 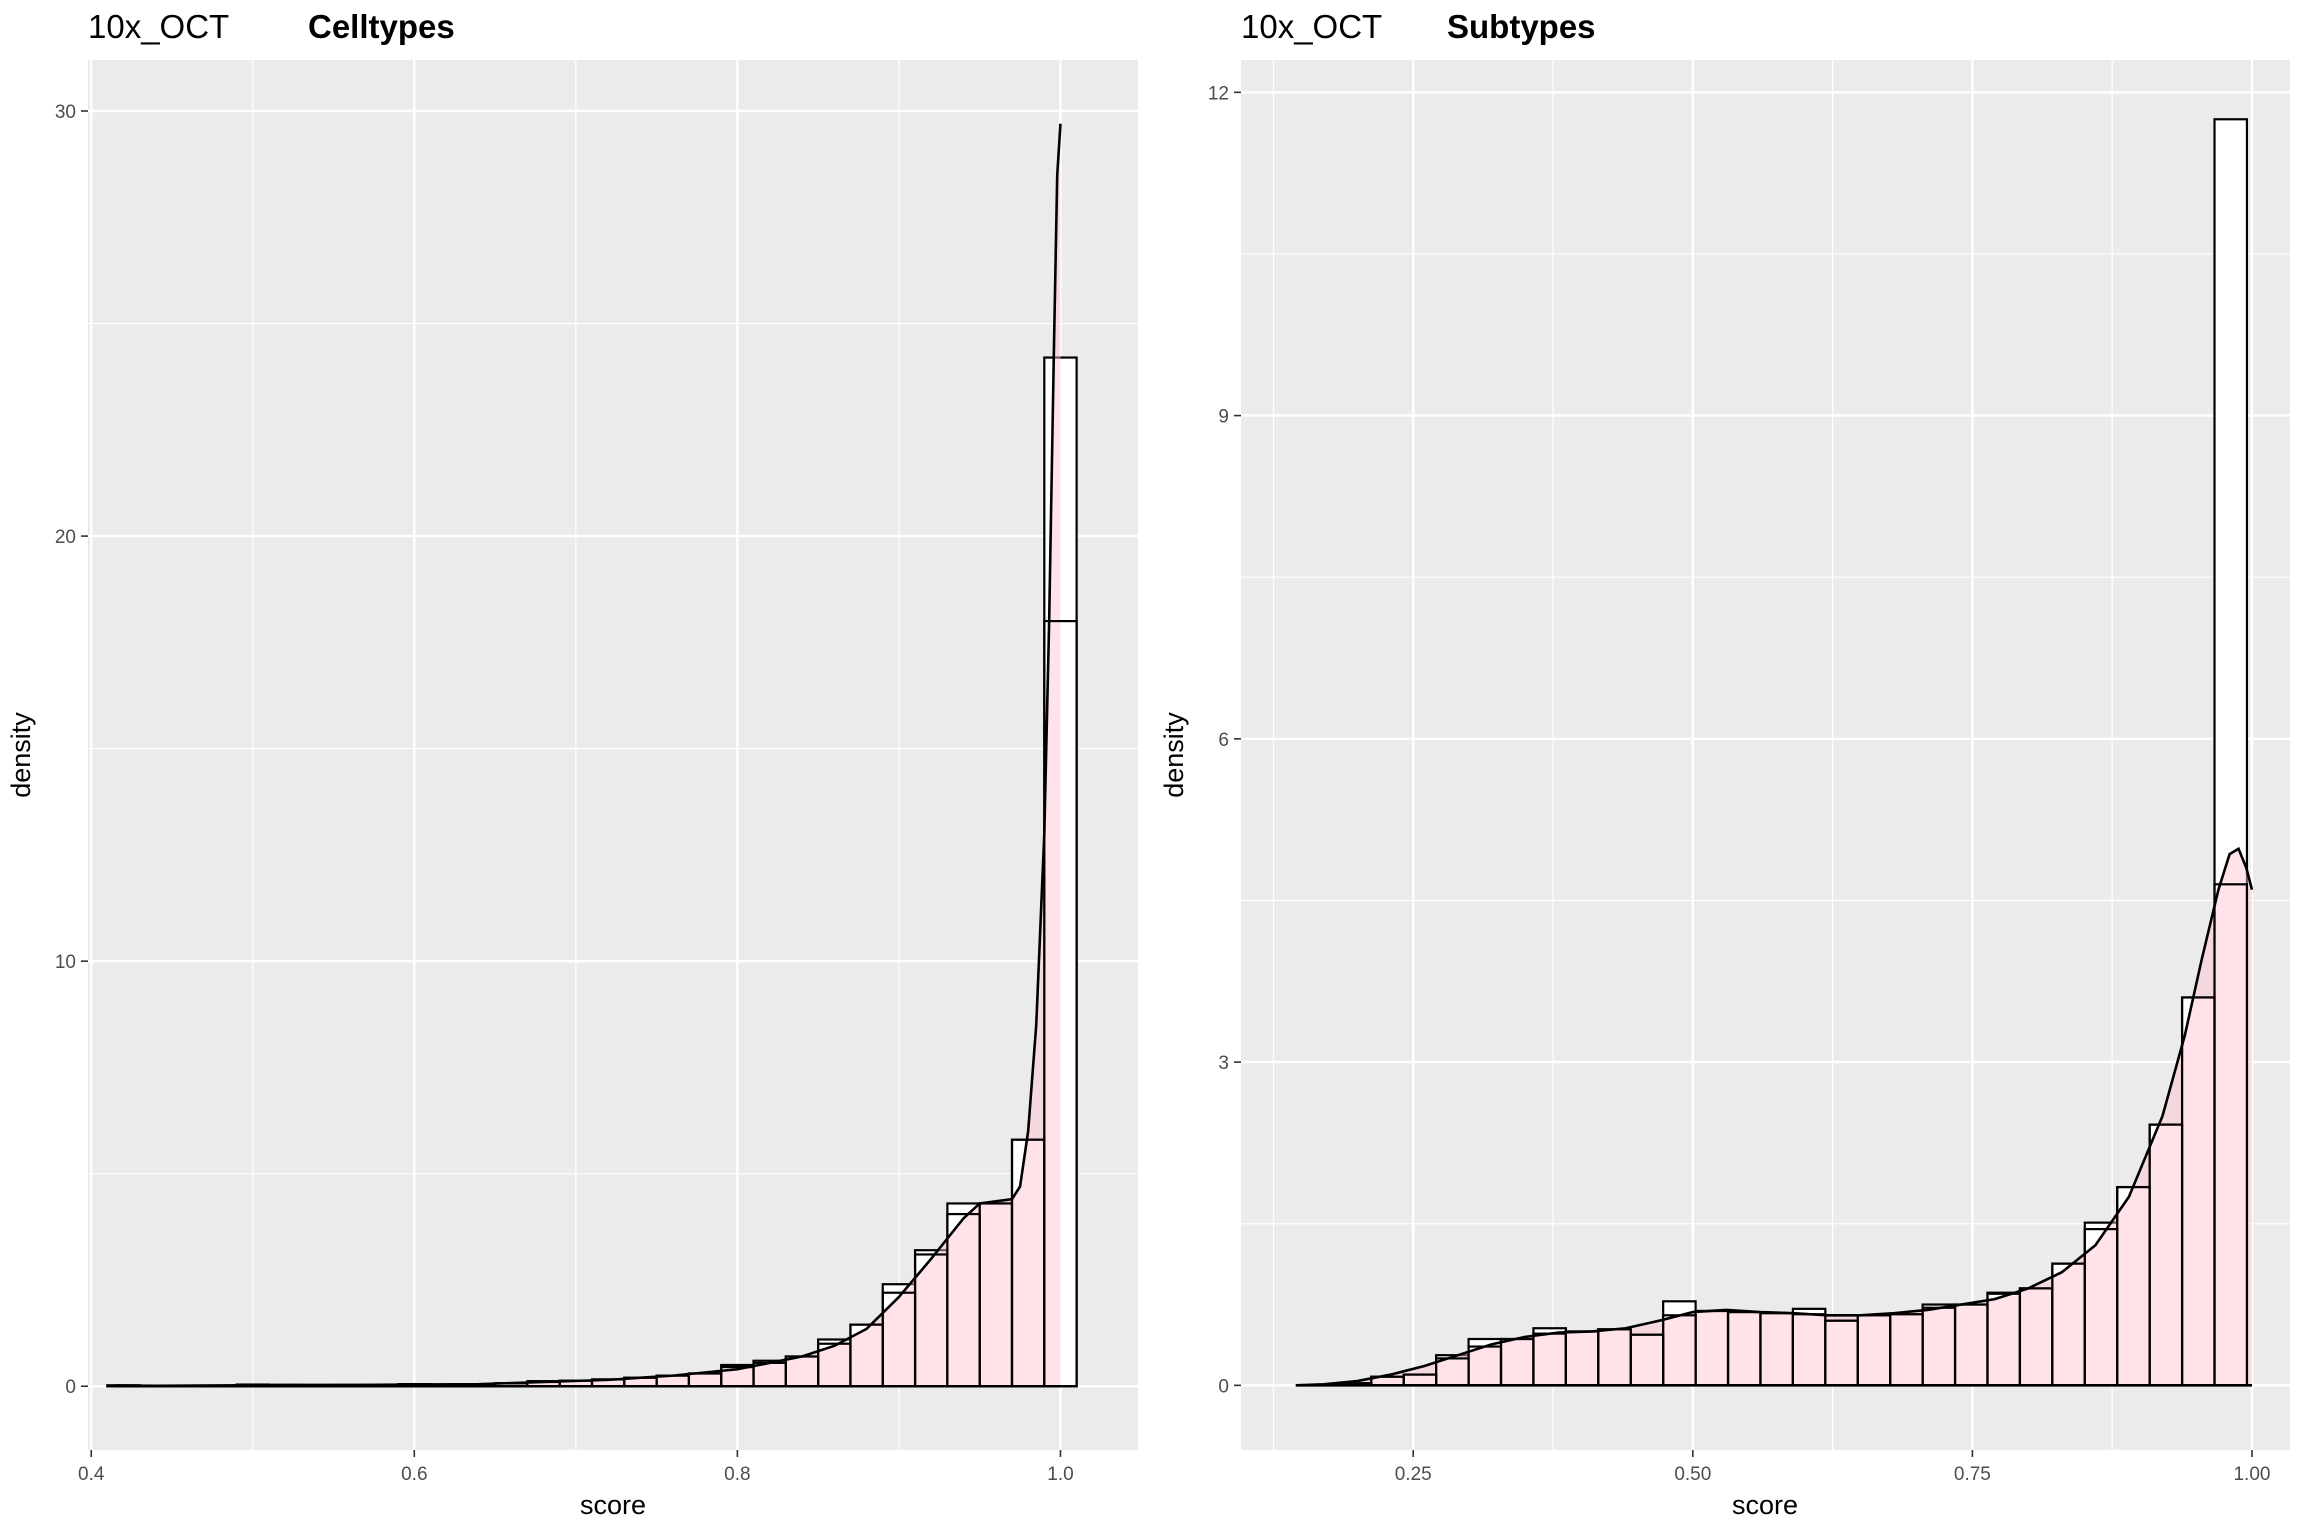 What do you see at coordinates (414, 1474) in the screenshot?
I see `x-tick-label: 0.6` at bounding box center [414, 1474].